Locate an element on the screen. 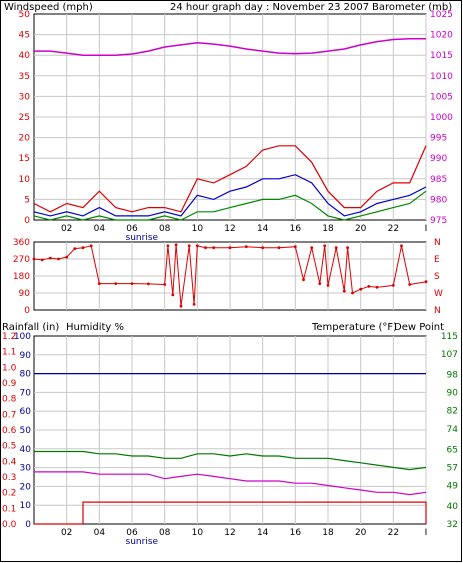 This screenshot has height=563, width=463. rainfall-tick-label: 0.6 is located at coordinates (9, 431).